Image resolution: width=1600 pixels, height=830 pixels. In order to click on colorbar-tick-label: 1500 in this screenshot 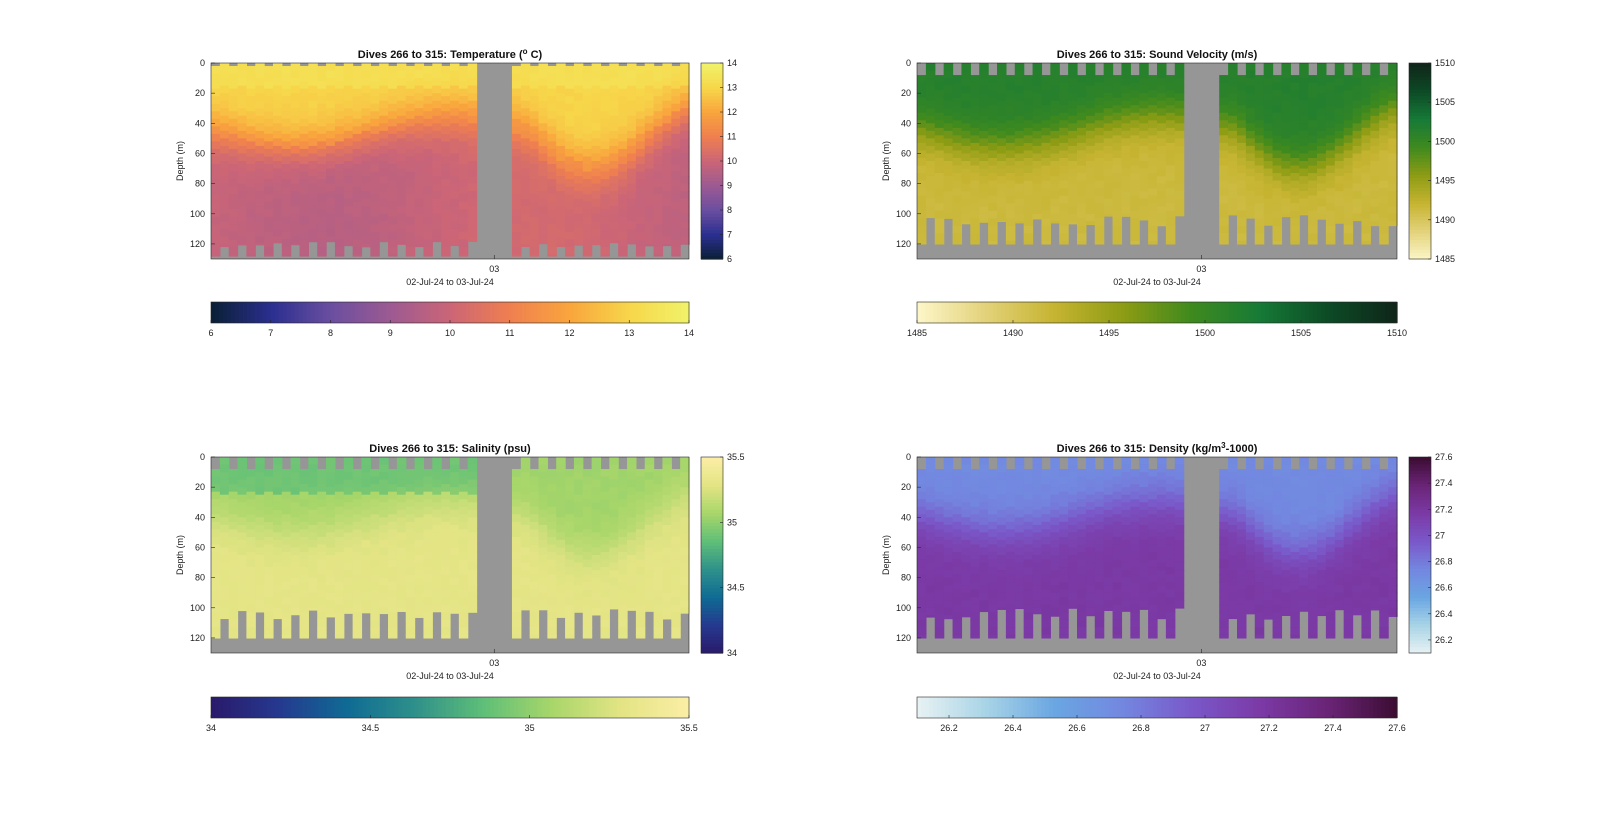, I will do `click(1445, 141)`.